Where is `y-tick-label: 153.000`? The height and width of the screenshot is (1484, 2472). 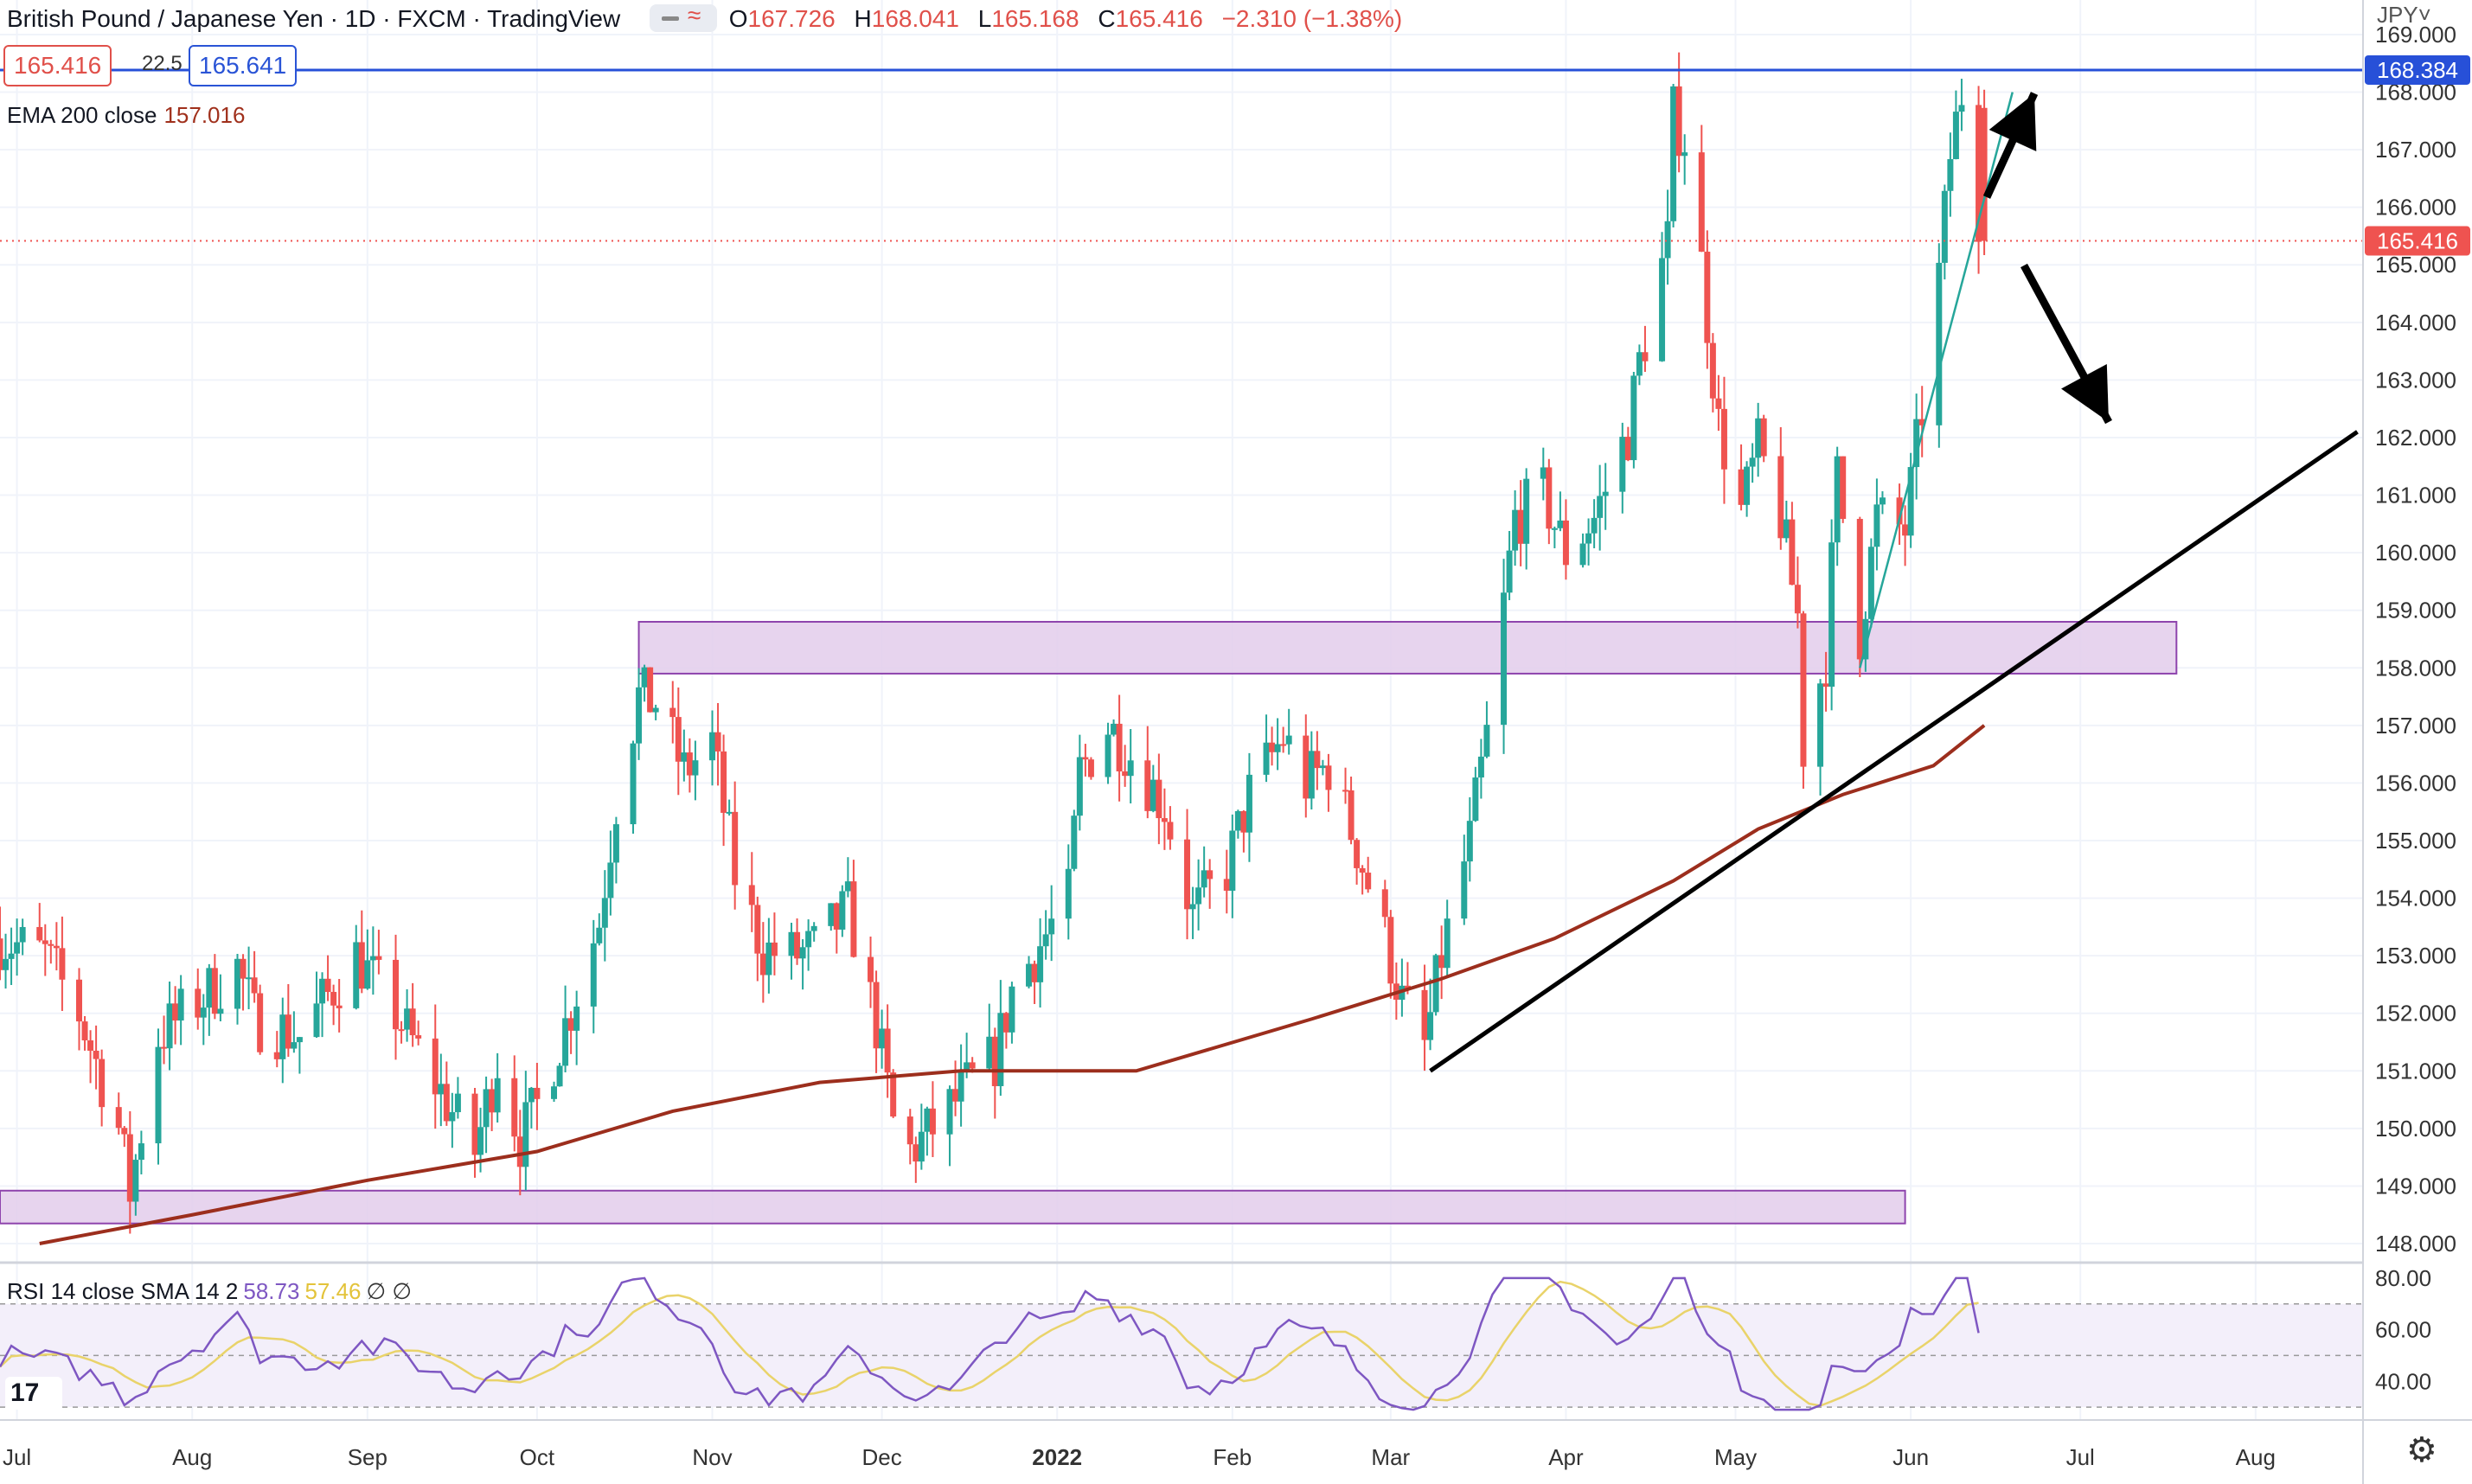 y-tick-label: 153.000 is located at coordinates (2415, 956).